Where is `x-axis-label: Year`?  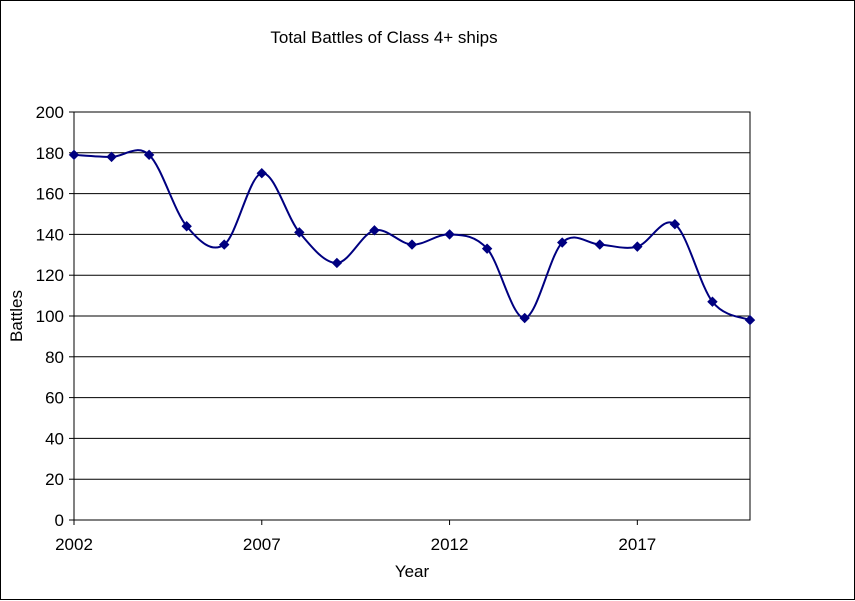
x-axis-label: Year is located at coordinates (412, 571).